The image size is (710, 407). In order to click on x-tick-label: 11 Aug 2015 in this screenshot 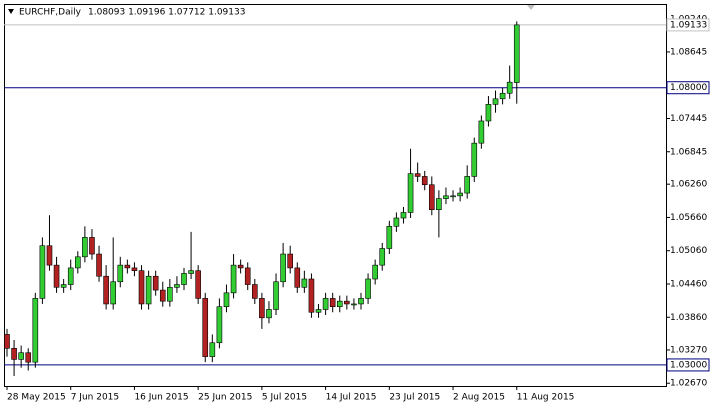, I will do `click(546, 398)`.